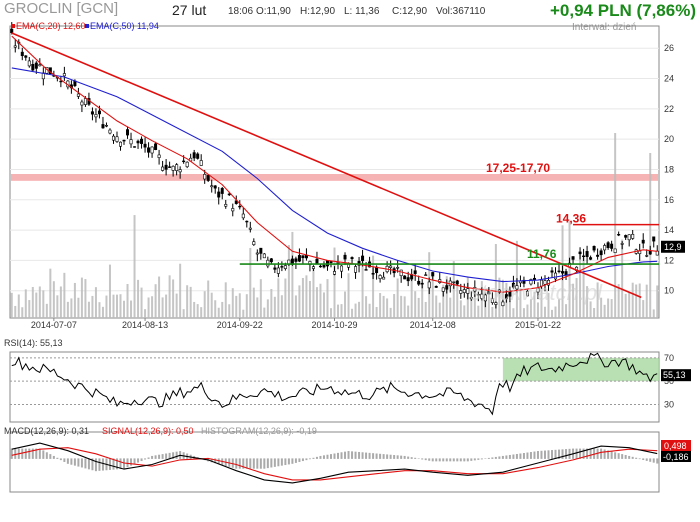 The image size is (700, 522). What do you see at coordinates (46, 431) in the screenshot?
I see `macd-title: MACD(12,26,9): 0,31` at bounding box center [46, 431].